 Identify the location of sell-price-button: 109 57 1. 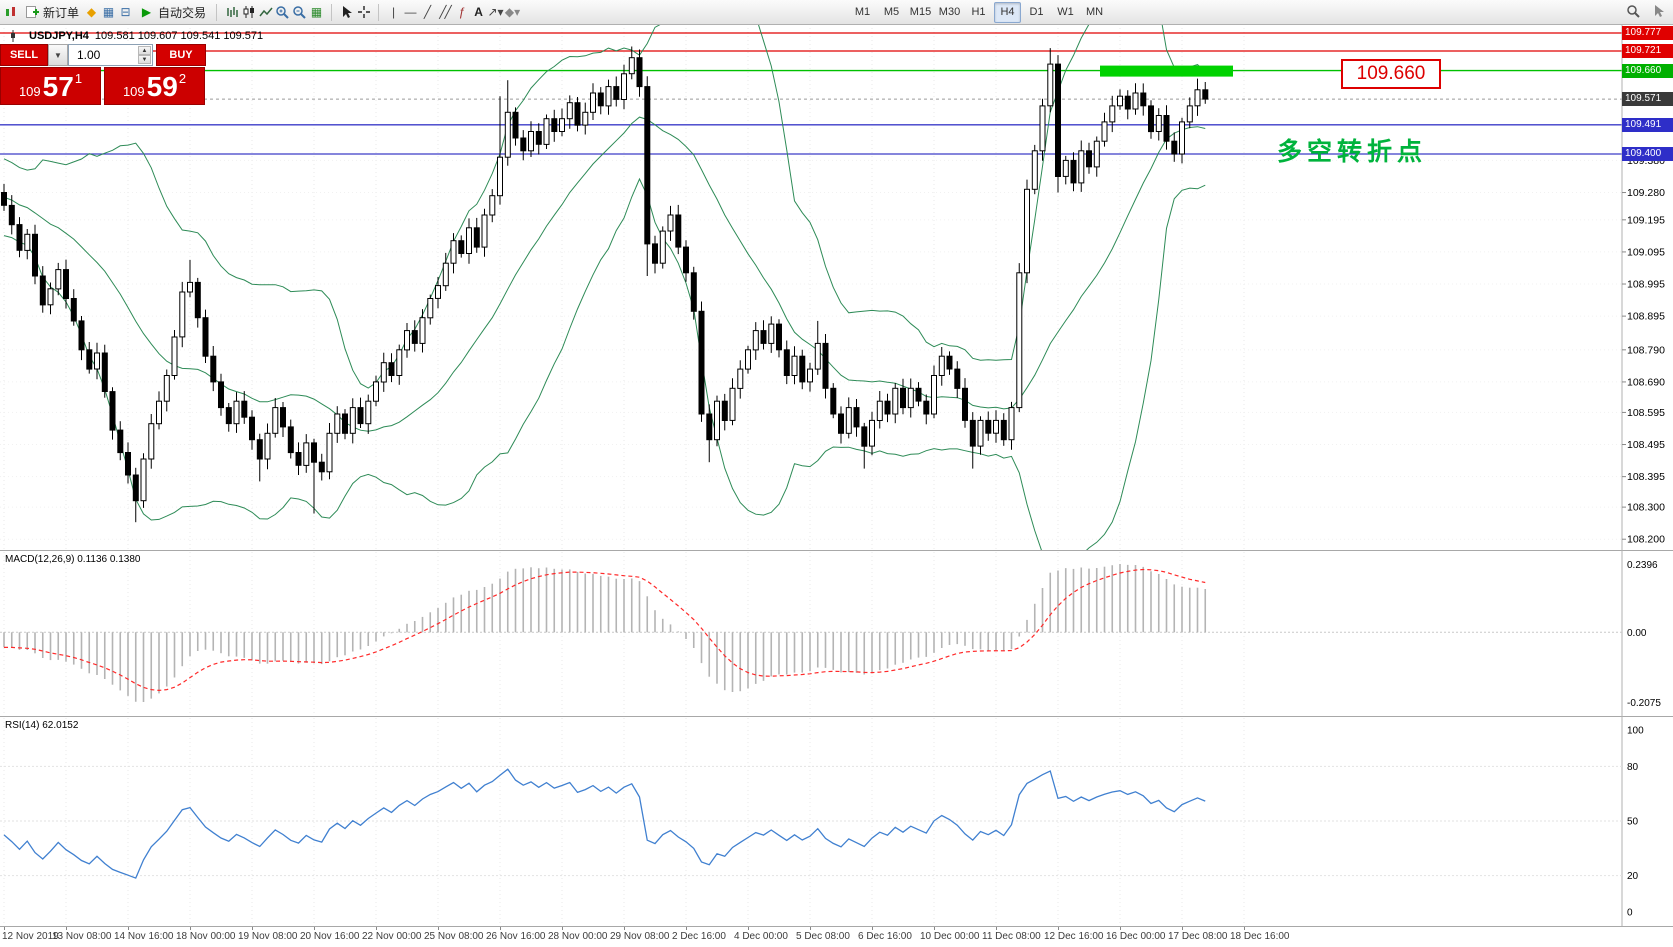
(50, 86).